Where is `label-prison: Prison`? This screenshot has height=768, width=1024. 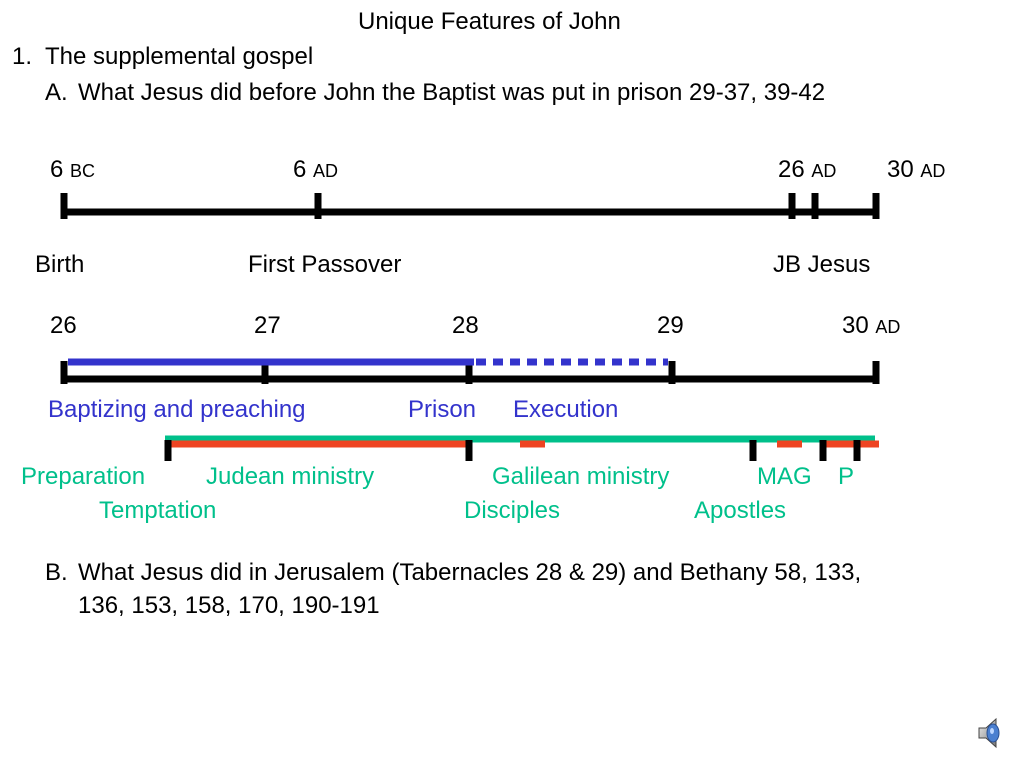
label-prison: Prison is located at coordinates (442, 409).